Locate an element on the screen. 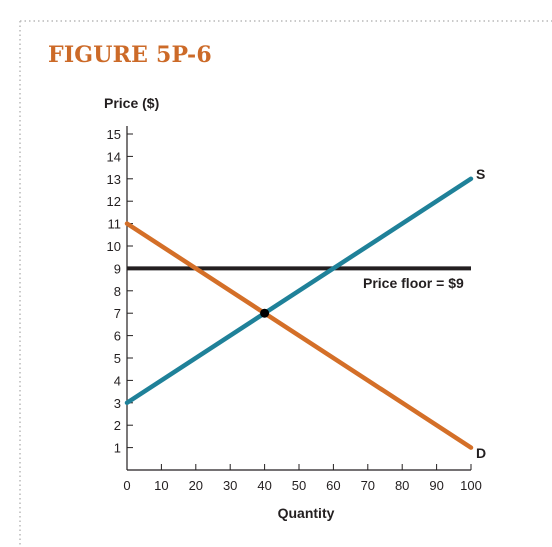 This screenshot has height=547, width=552. y-tick-label: 10 is located at coordinates (114, 246).